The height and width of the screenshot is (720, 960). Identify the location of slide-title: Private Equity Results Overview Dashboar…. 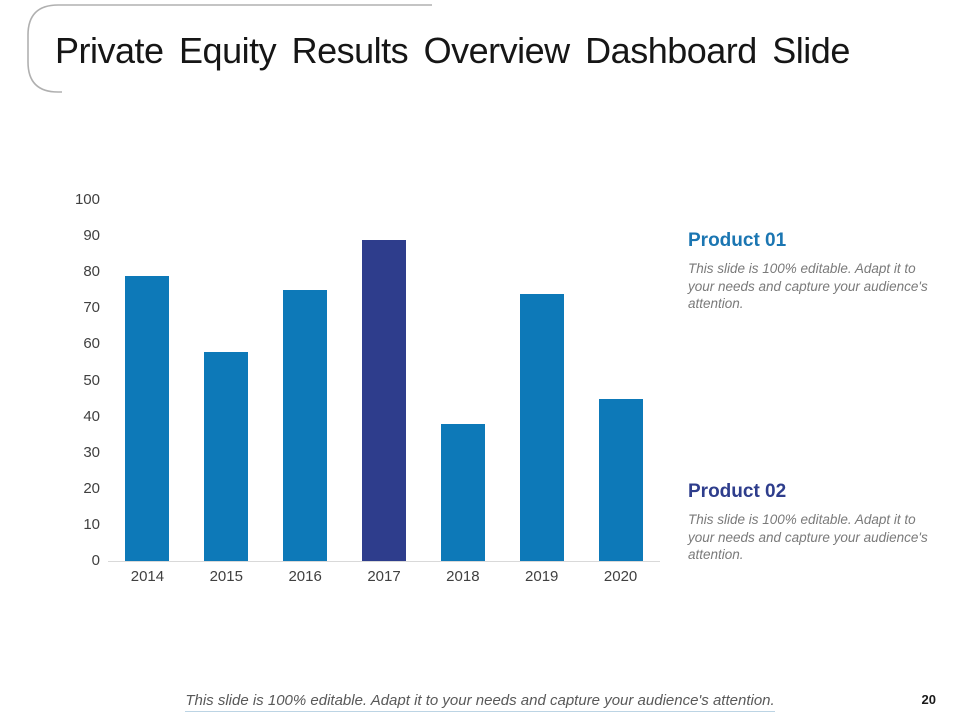
(452, 50).